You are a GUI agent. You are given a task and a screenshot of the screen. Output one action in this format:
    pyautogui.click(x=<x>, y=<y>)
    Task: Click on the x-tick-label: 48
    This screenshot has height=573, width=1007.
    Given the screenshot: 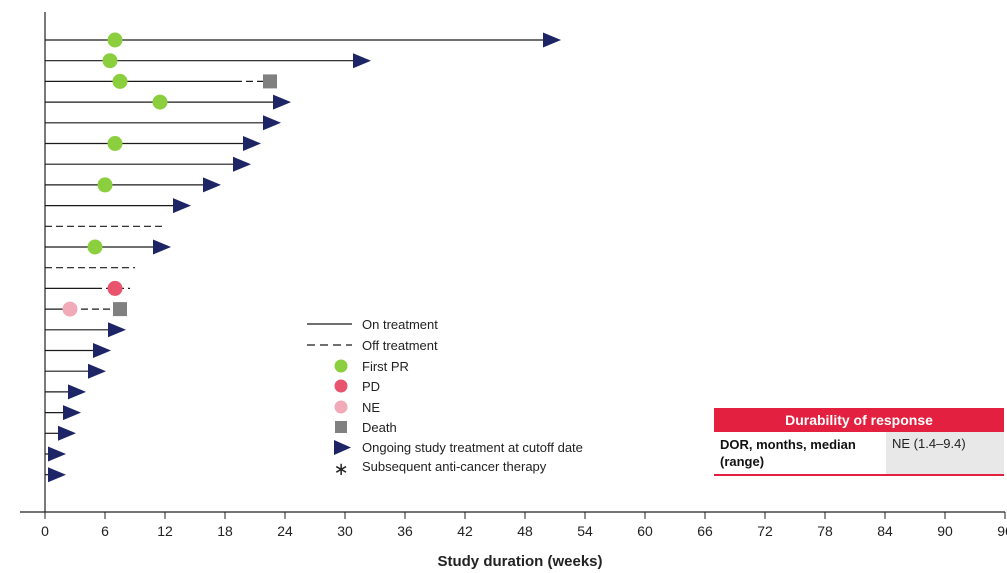 What is the action you would take?
    pyautogui.click(x=525, y=531)
    